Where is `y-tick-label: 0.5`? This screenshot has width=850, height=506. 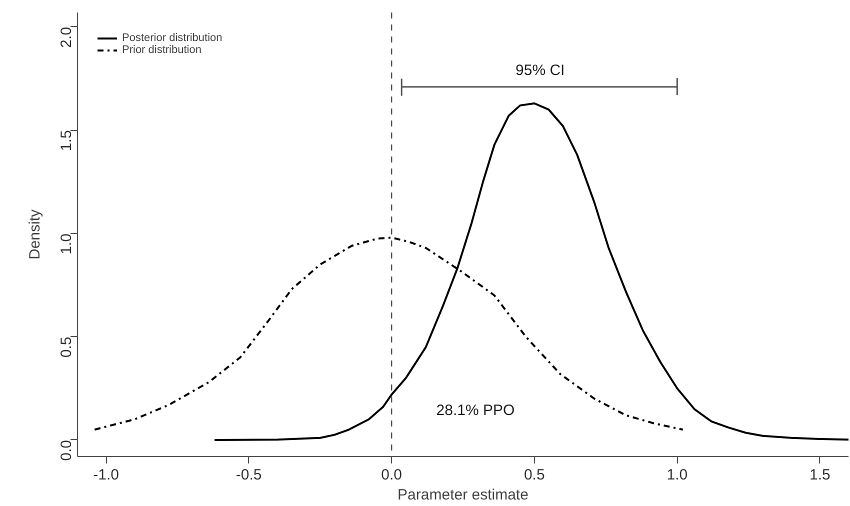 y-tick-label: 0.5 is located at coordinates (66, 347).